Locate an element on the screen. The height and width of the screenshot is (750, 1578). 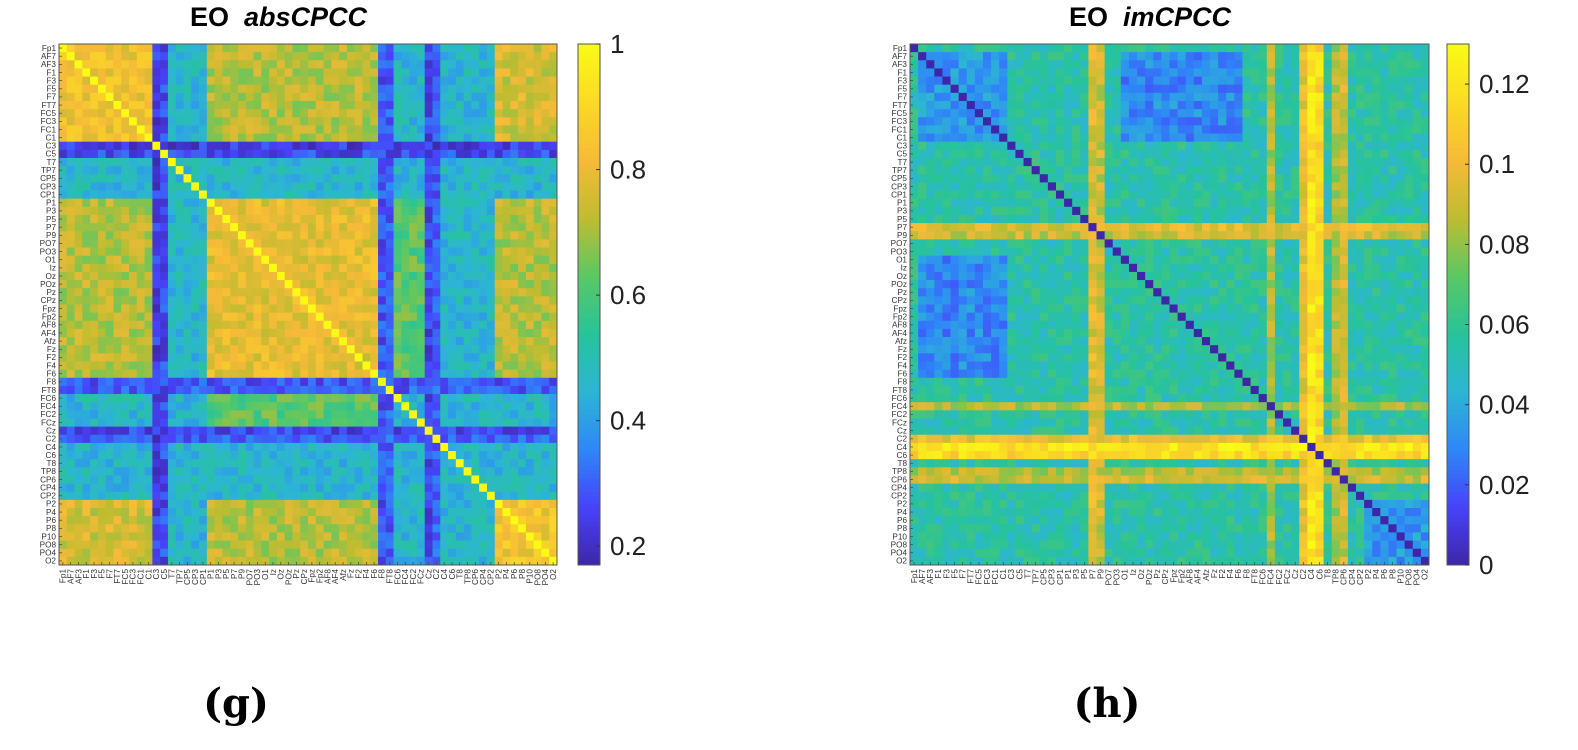
y-tick-label: P8 is located at coordinates (51, 528).